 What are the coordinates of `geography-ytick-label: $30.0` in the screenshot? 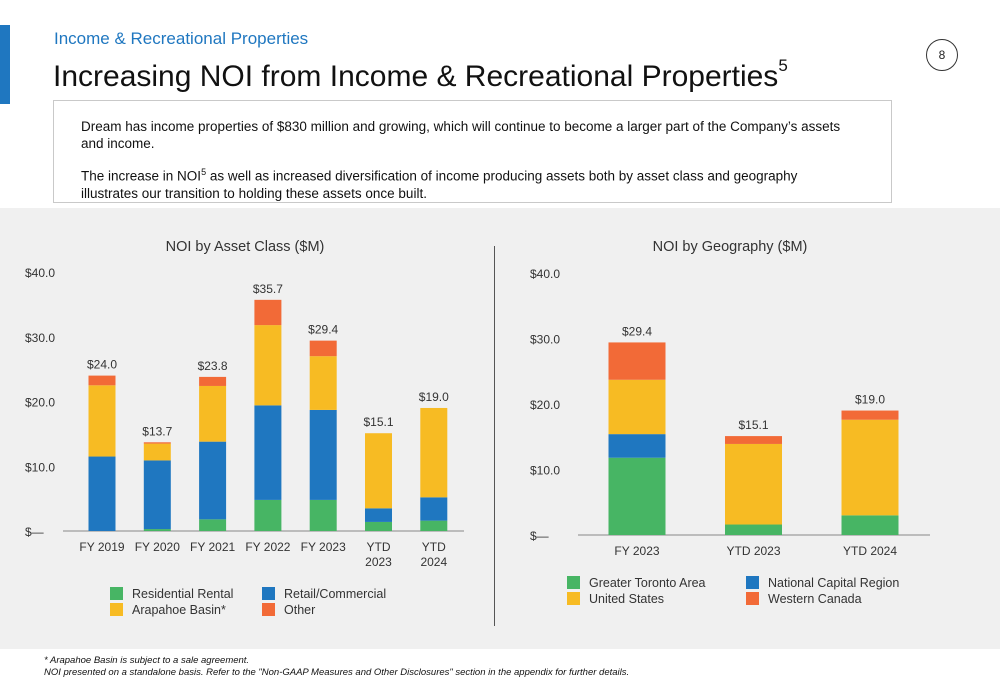 It's located at (545, 340).